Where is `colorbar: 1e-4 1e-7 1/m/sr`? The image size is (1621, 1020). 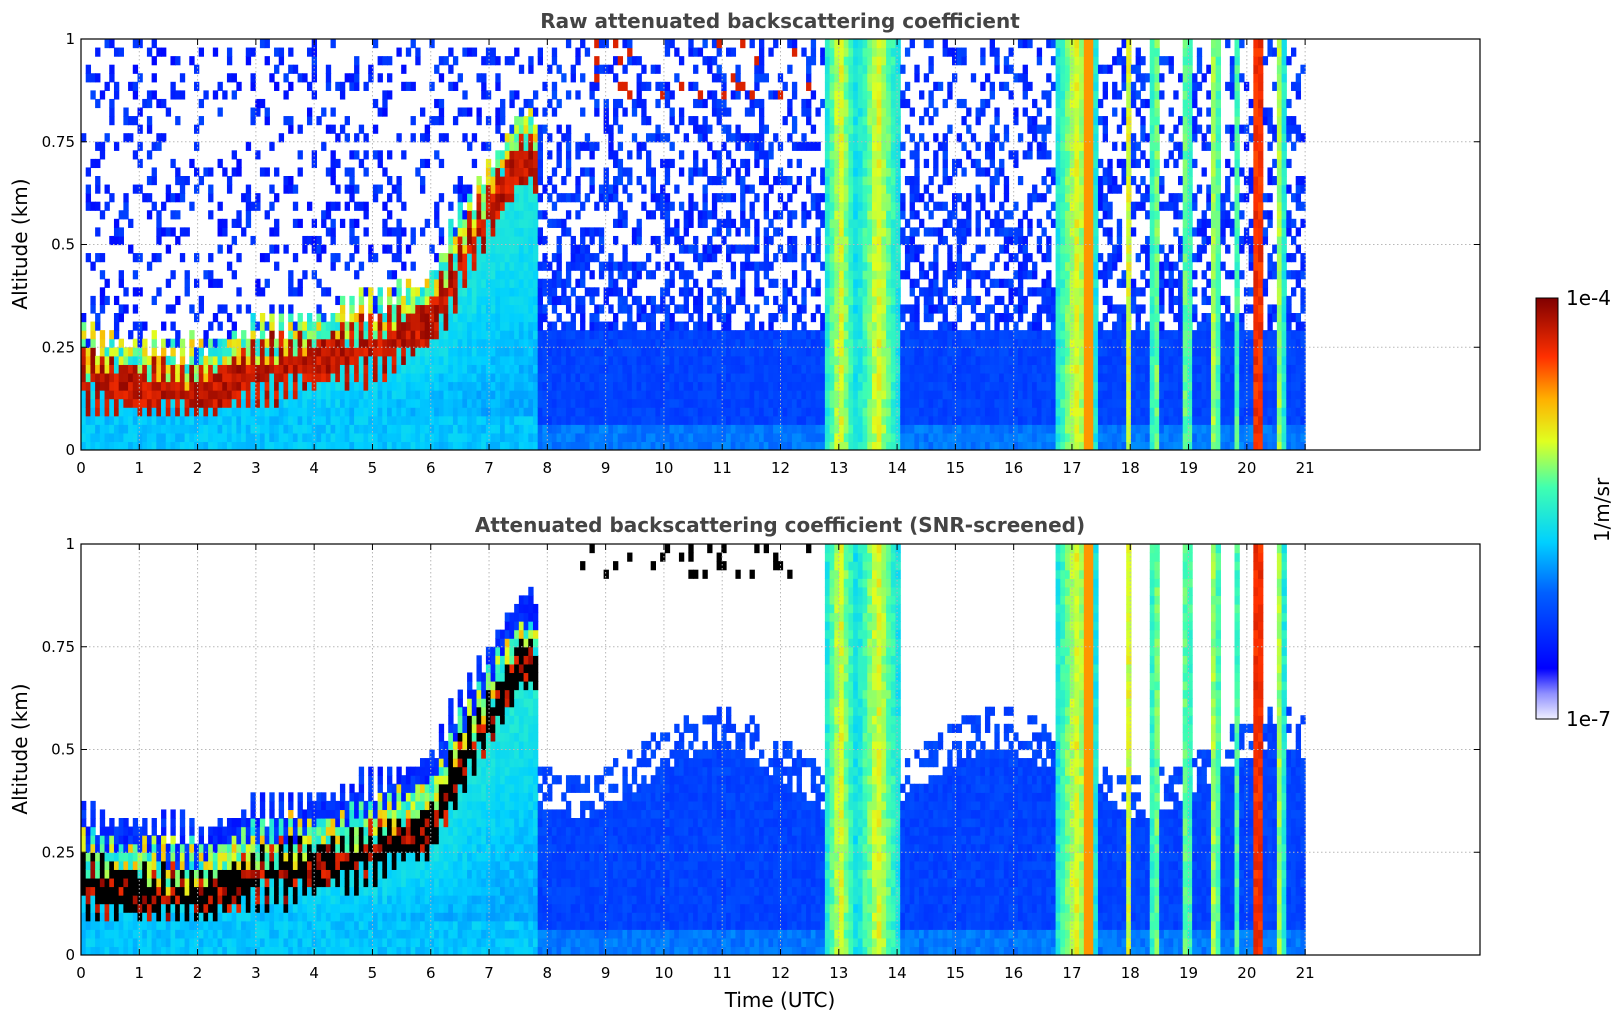
colorbar: 1e-4 1e-7 1/m/sr is located at coordinates (1574, 508).